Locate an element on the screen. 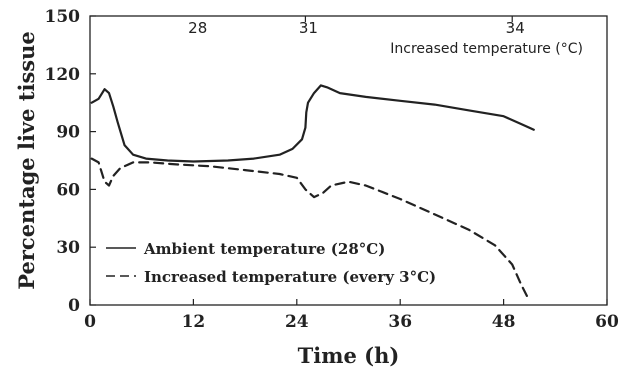 The image size is (629, 370). x-tick-label: 36 is located at coordinates (400, 322).